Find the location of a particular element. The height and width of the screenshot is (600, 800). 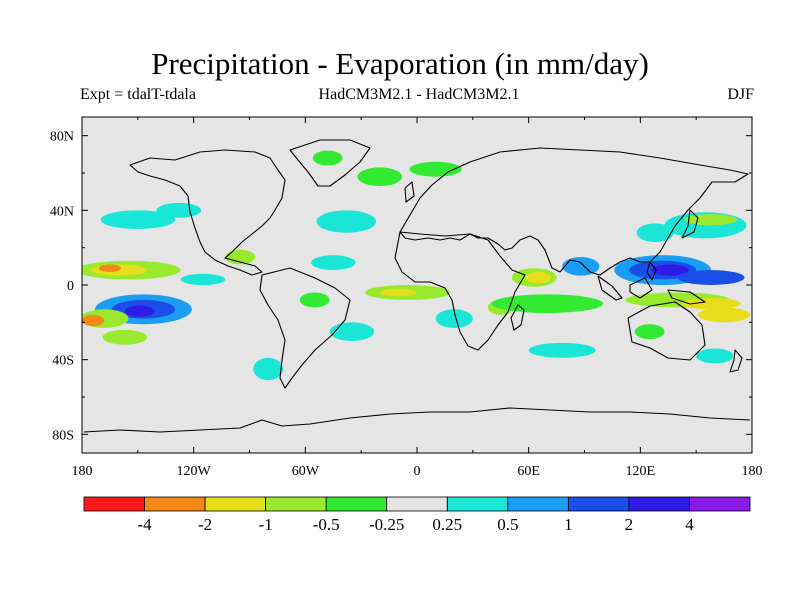

x-tick-label: 0 is located at coordinates (417, 471).